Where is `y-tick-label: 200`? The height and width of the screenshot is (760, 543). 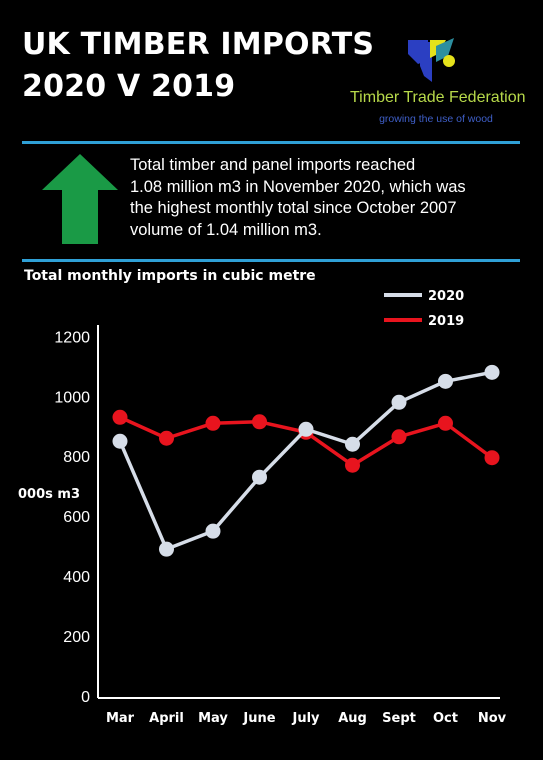
y-tick-label: 200 is located at coordinates (76, 637).